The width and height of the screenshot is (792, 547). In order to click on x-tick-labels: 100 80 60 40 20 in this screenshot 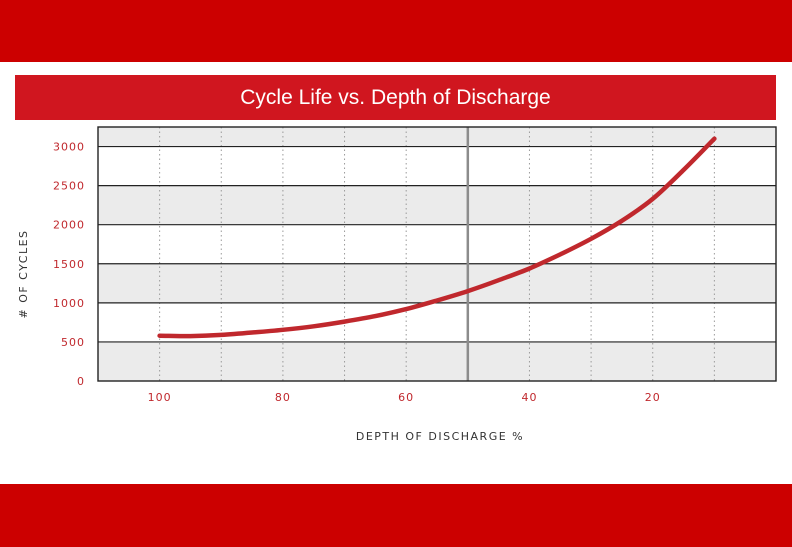, I will do `click(404, 397)`.